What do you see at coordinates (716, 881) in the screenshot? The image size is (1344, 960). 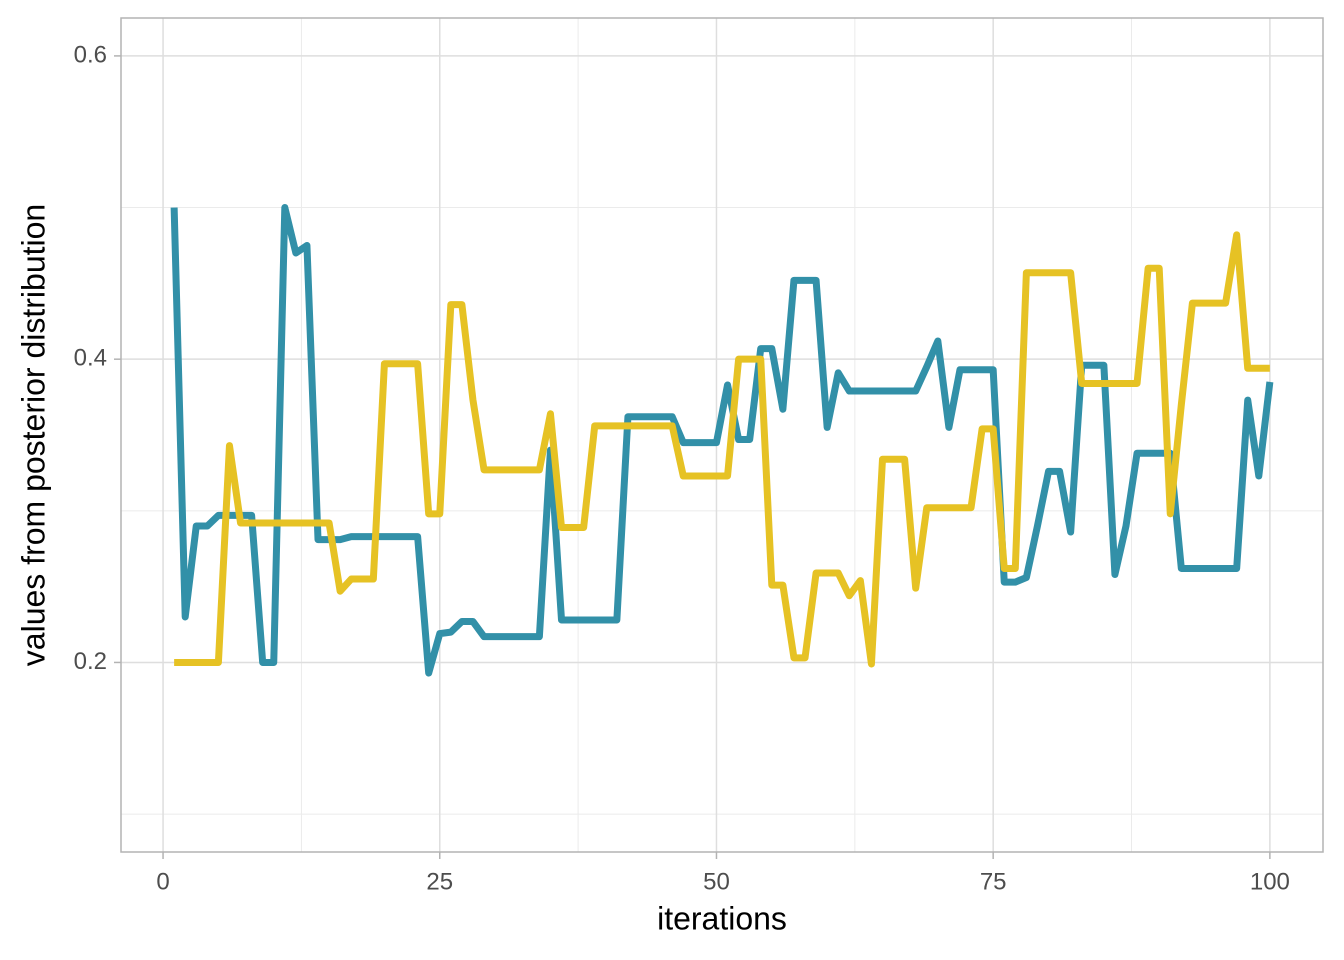 I see `x-tick-label: 50` at bounding box center [716, 881].